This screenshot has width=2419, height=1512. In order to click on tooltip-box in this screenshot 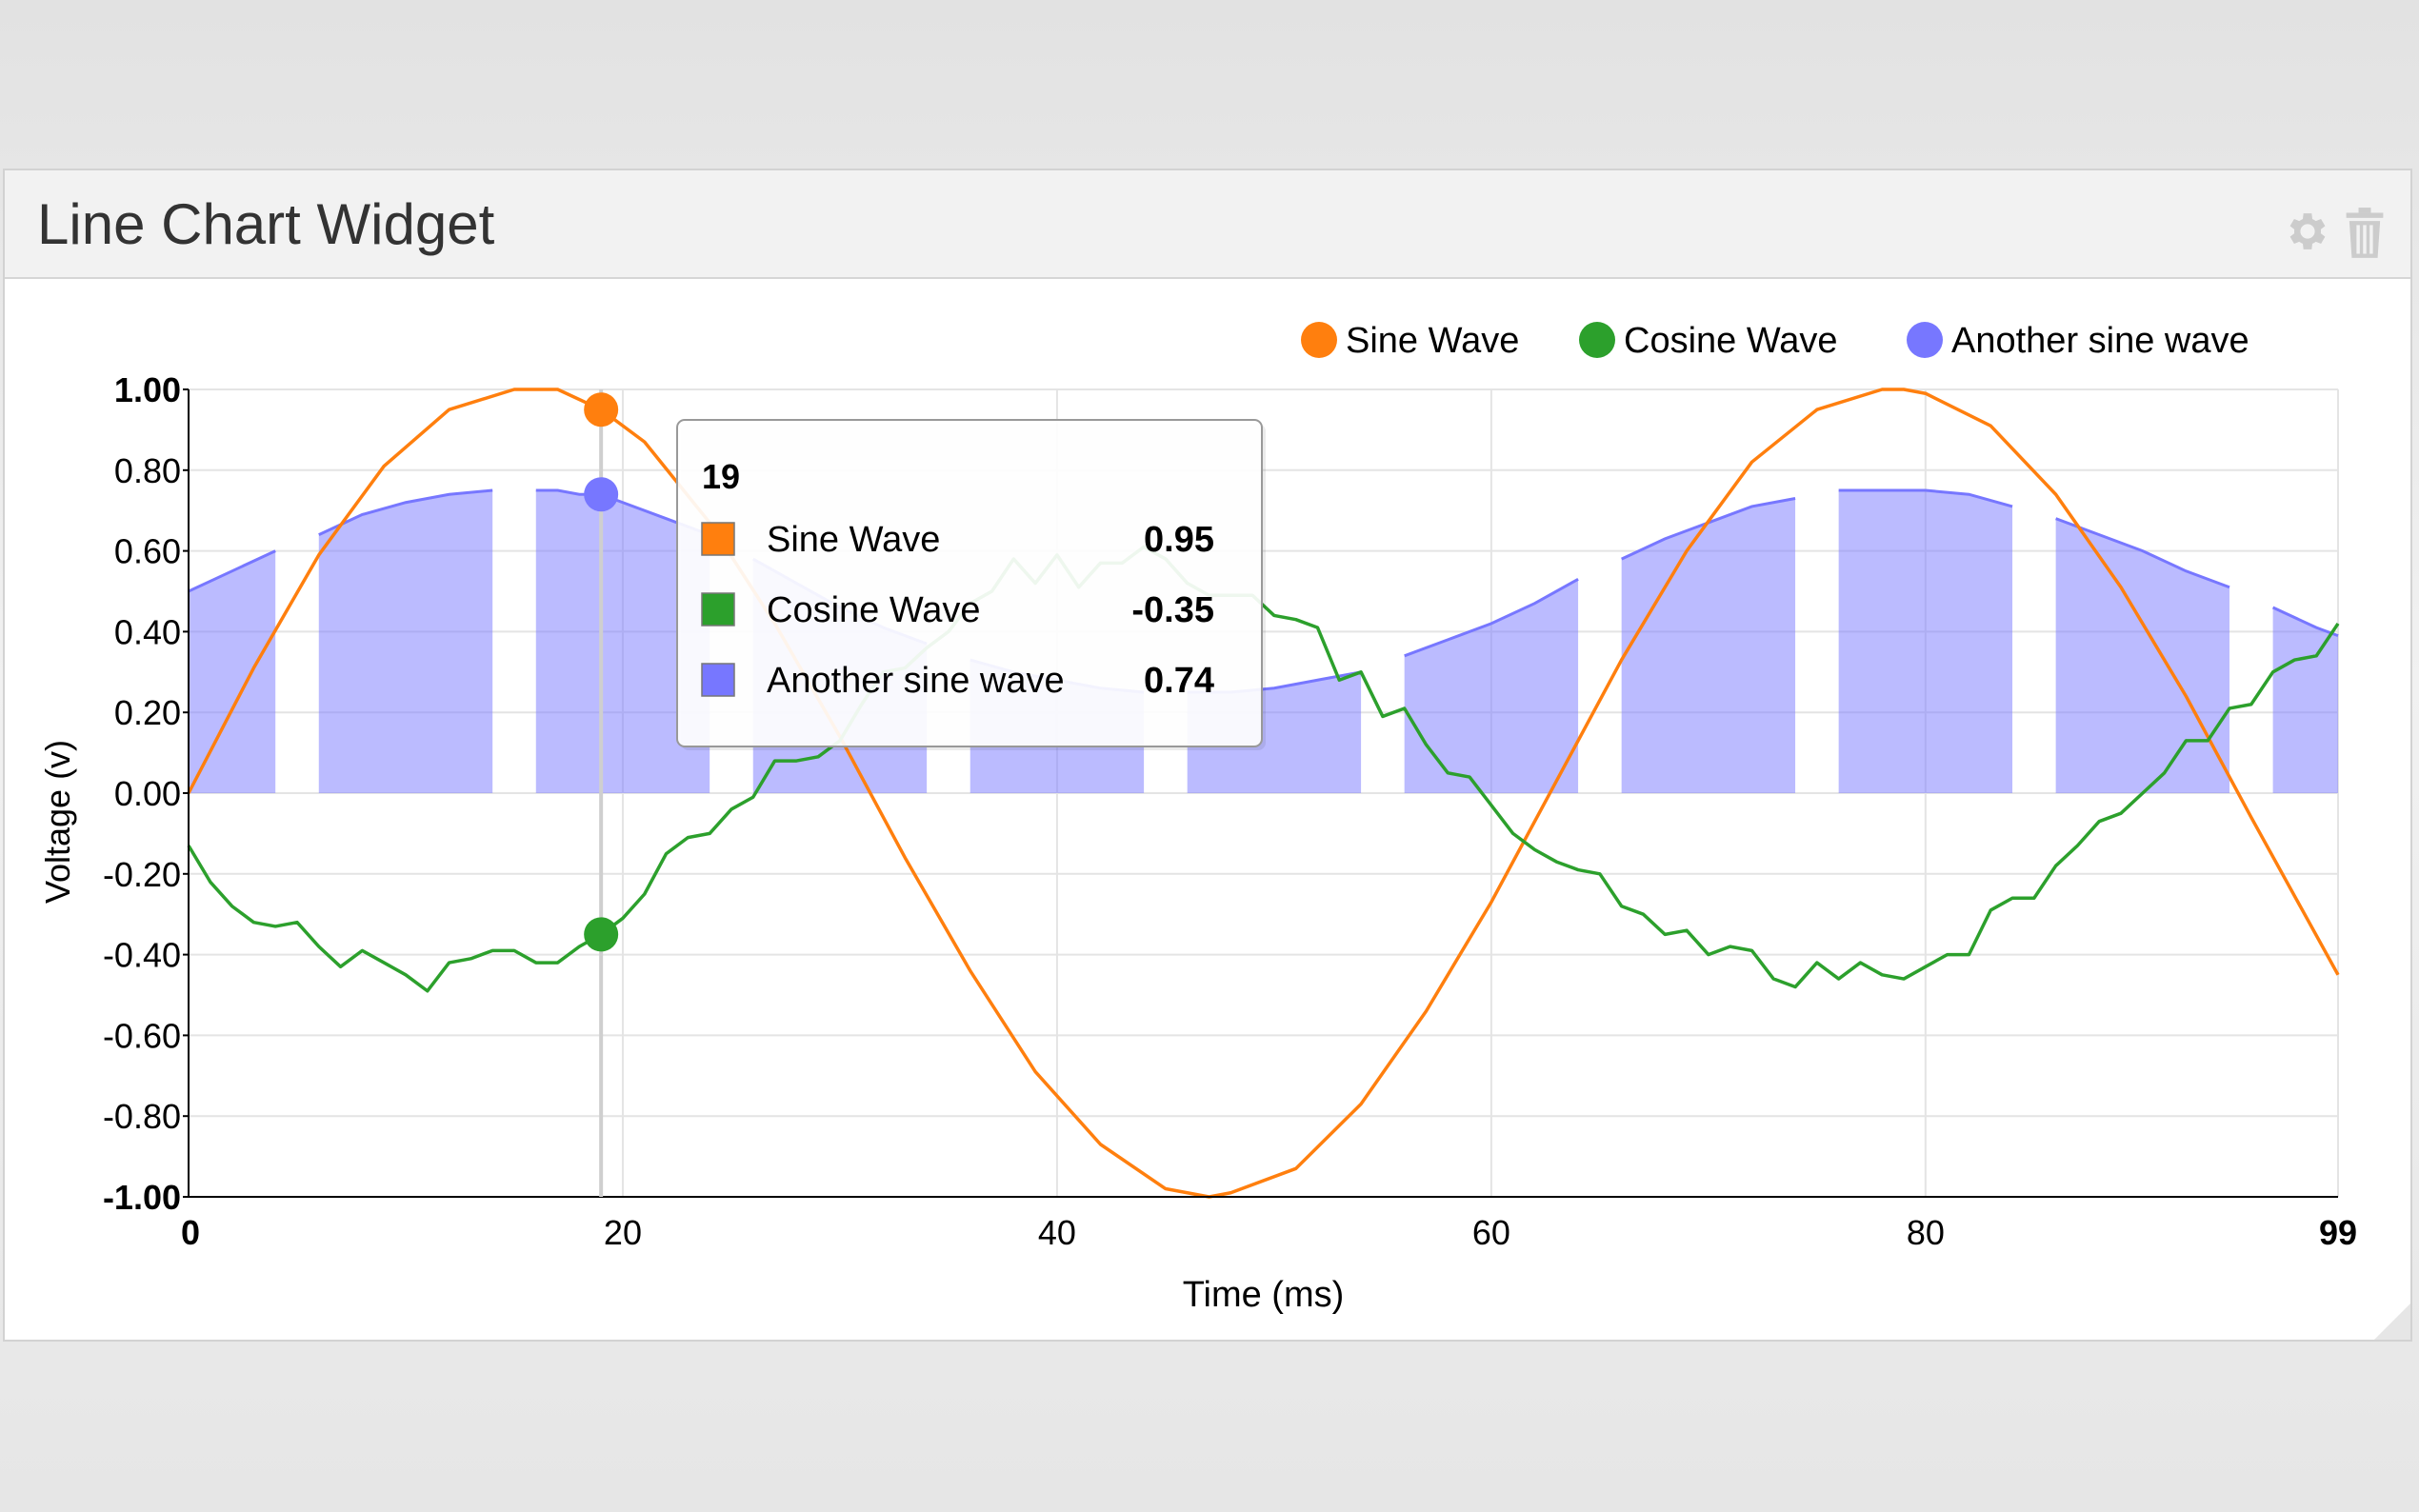, I will do `click(969, 583)`.